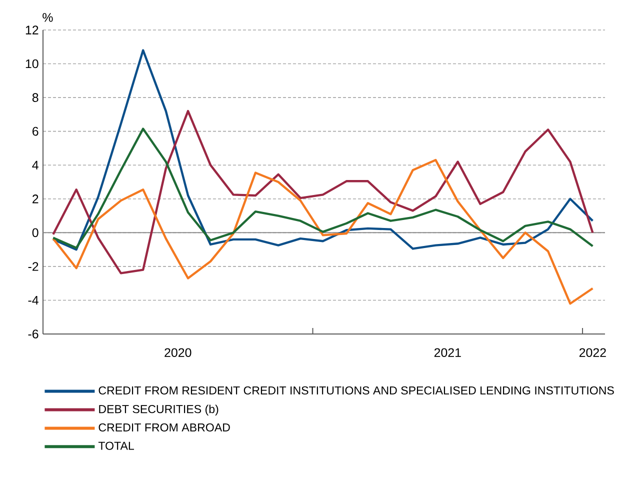 The width and height of the screenshot is (620, 477). What do you see at coordinates (47, 17) in the screenshot?
I see `y-axis-title: %` at bounding box center [47, 17].